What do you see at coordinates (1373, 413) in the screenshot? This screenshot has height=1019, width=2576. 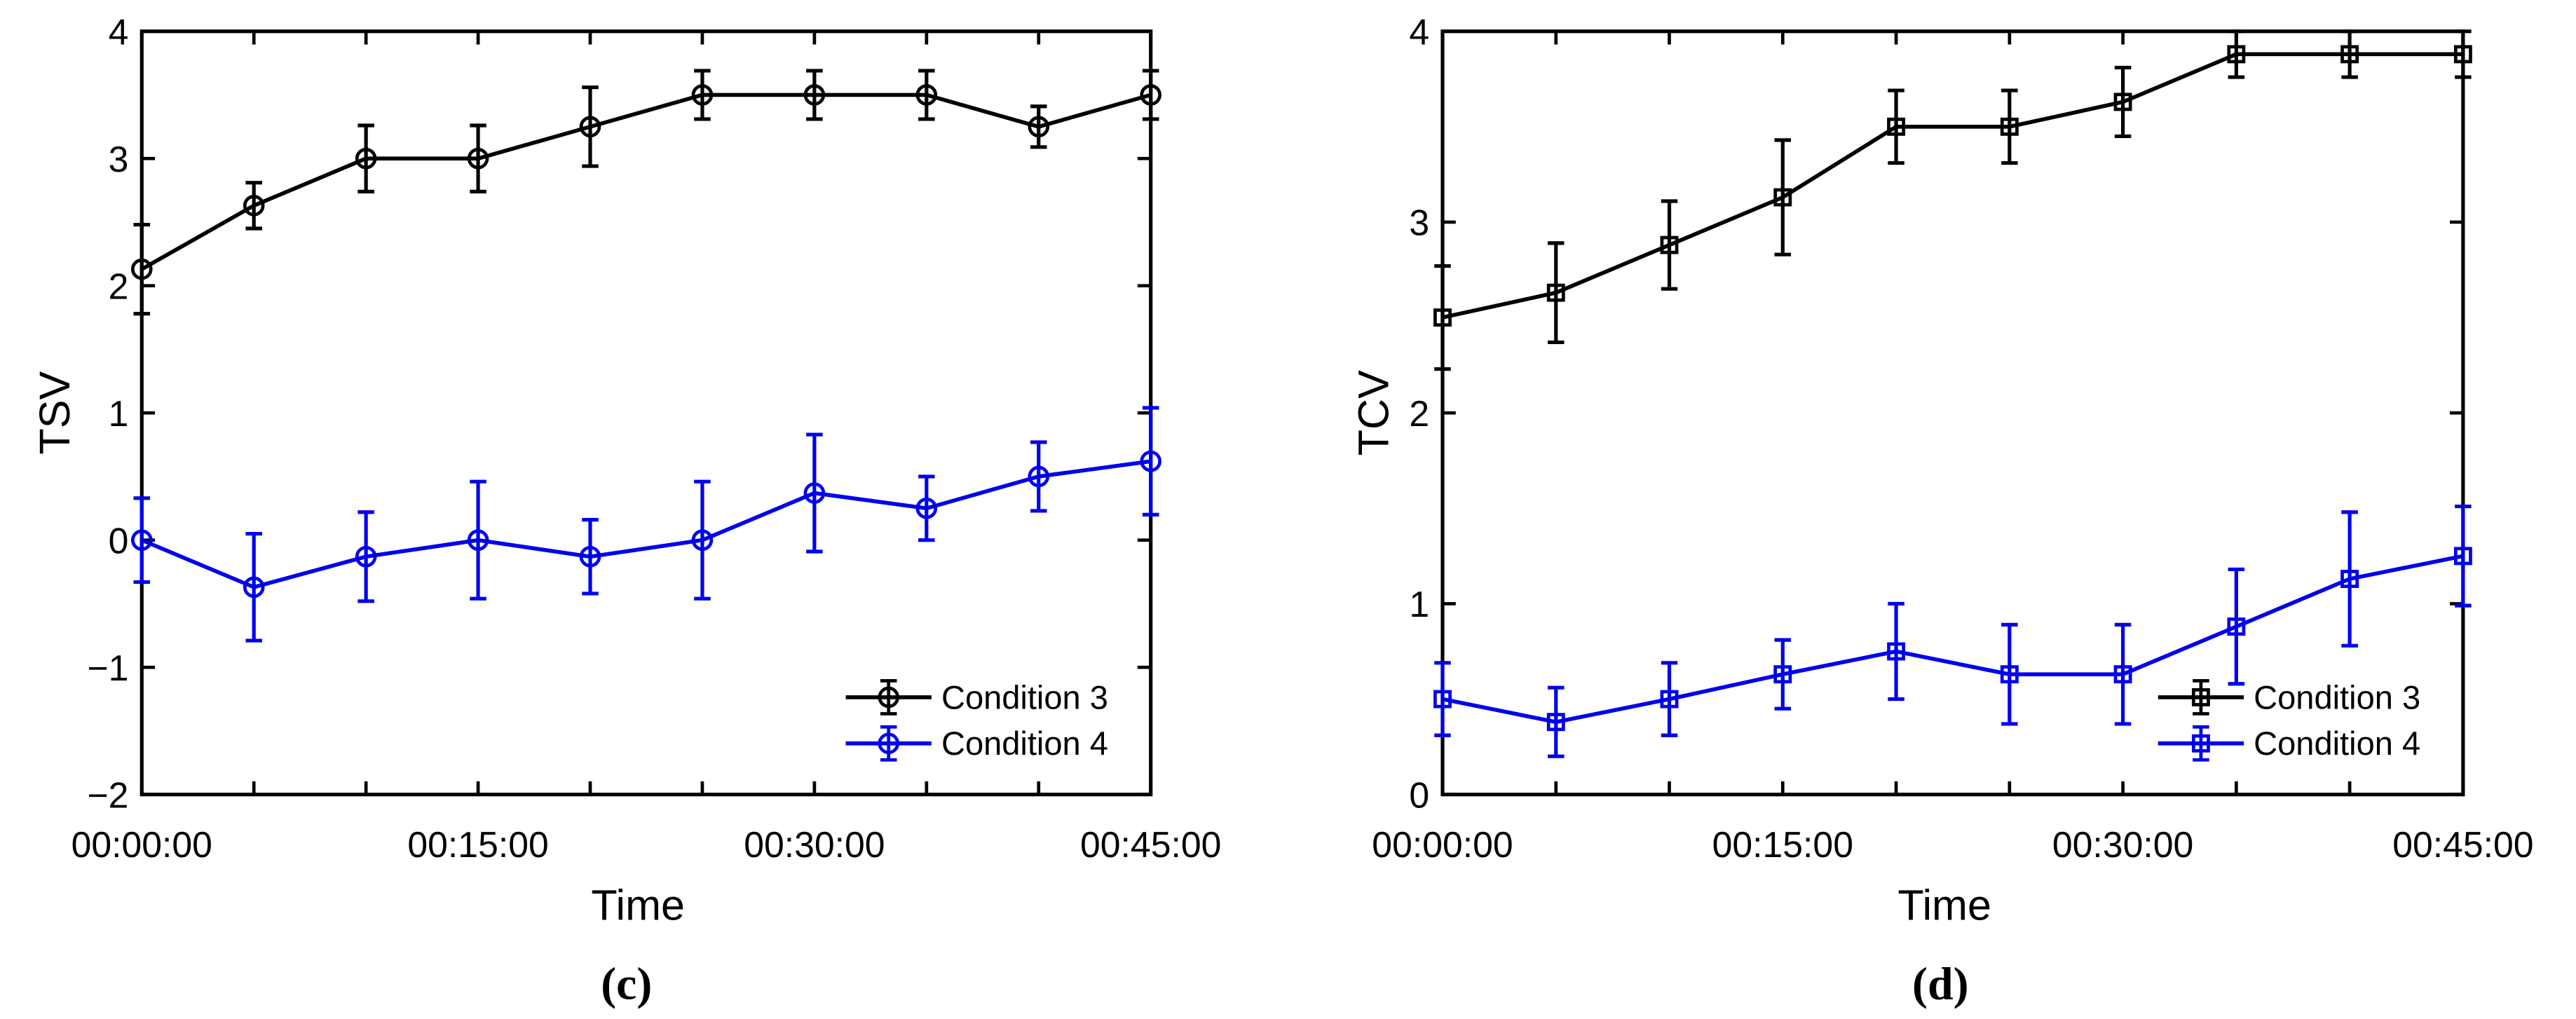 I see `y-axis-label: TCV` at bounding box center [1373, 413].